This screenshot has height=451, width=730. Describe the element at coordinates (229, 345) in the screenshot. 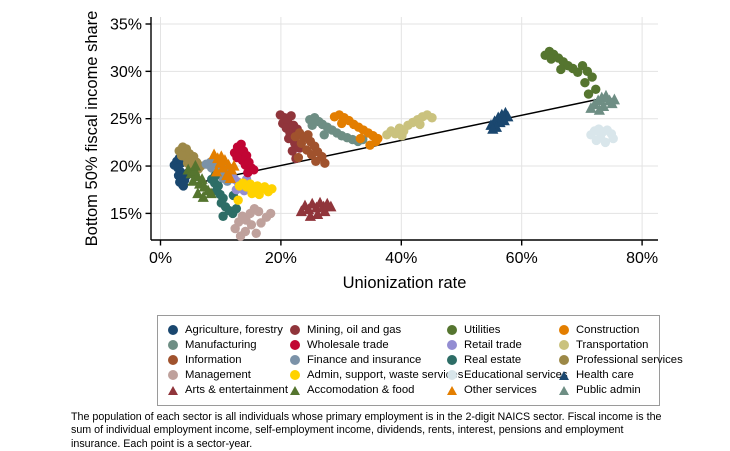

I see `legend-item: Manufacturing` at that location.